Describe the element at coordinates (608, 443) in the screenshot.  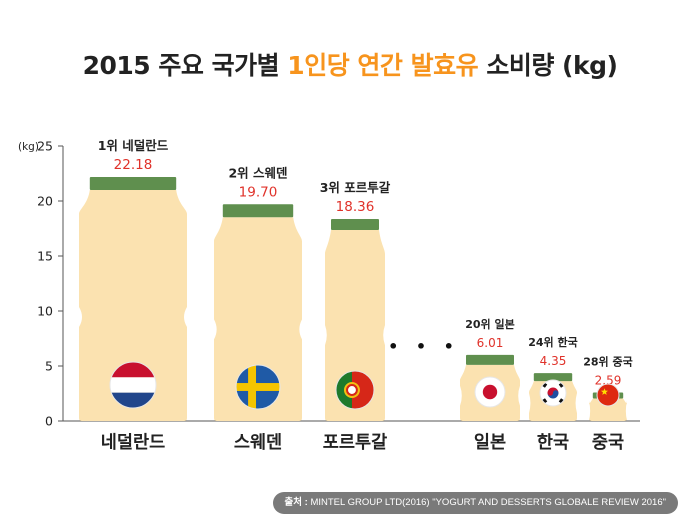
I see `x-category-label: 중국` at that location.